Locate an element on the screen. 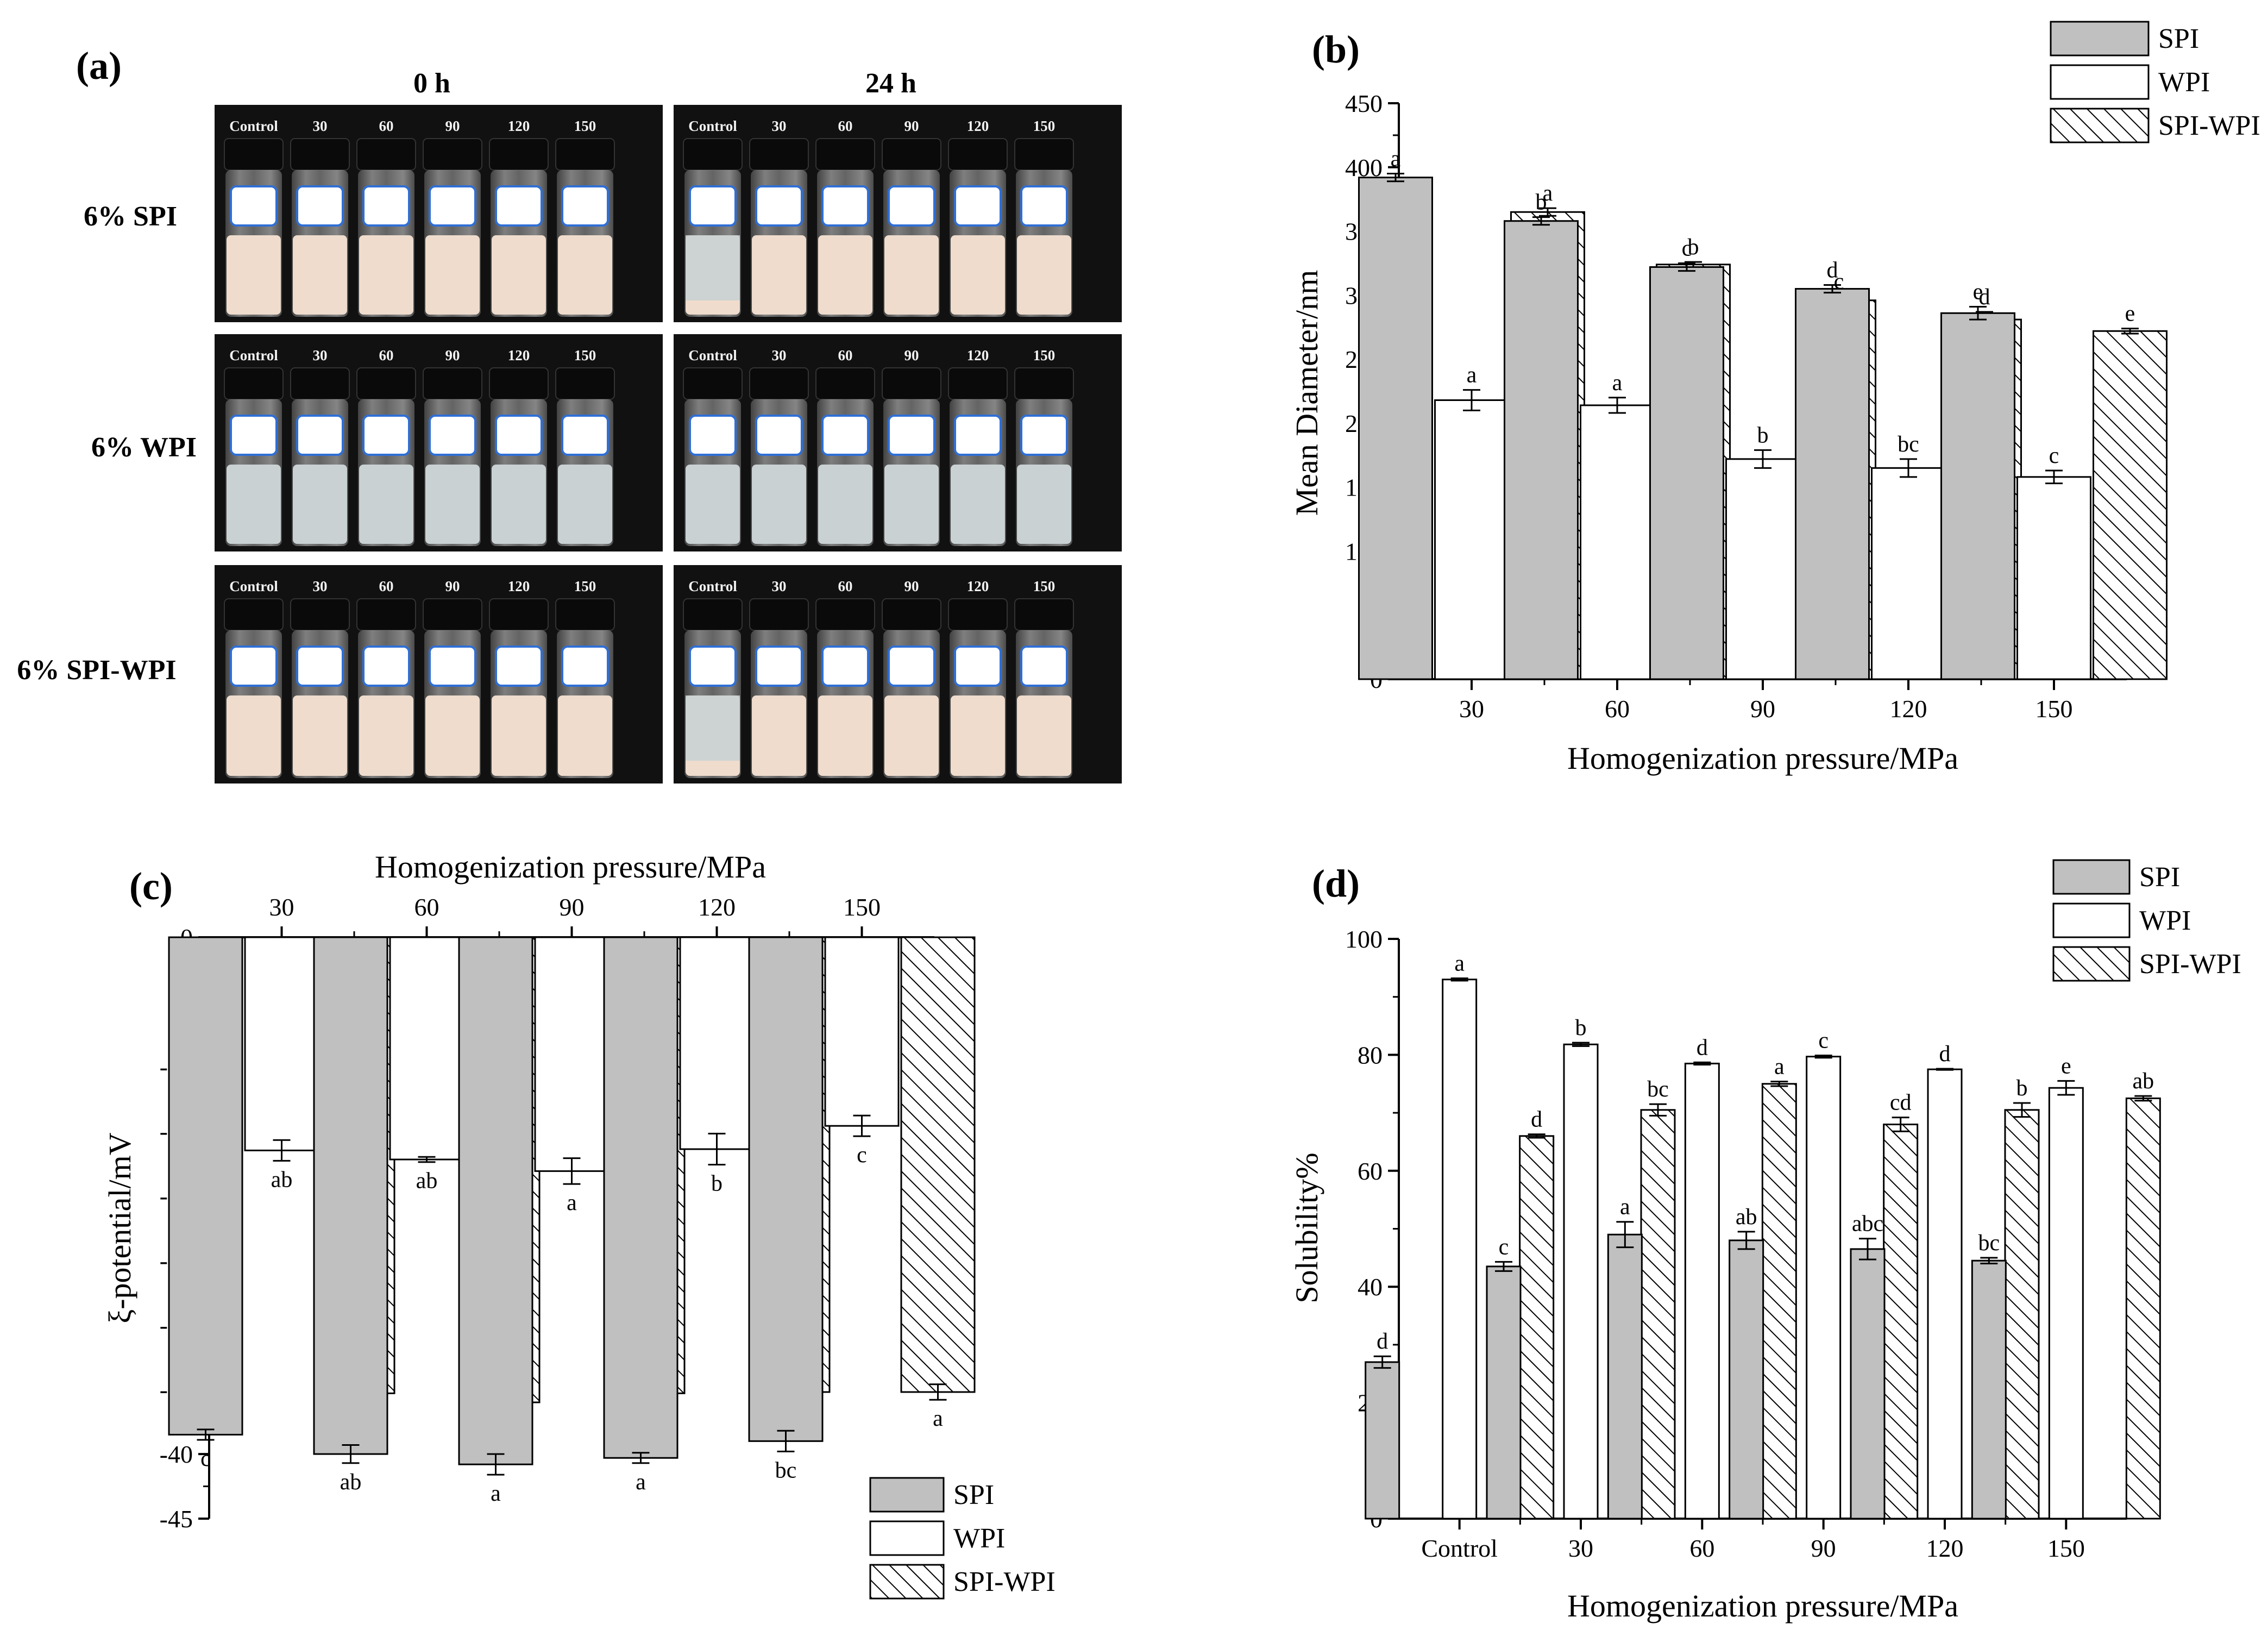 The height and width of the screenshot is (1636, 2268). y-tick-label: 40 is located at coordinates (1371, 1287).